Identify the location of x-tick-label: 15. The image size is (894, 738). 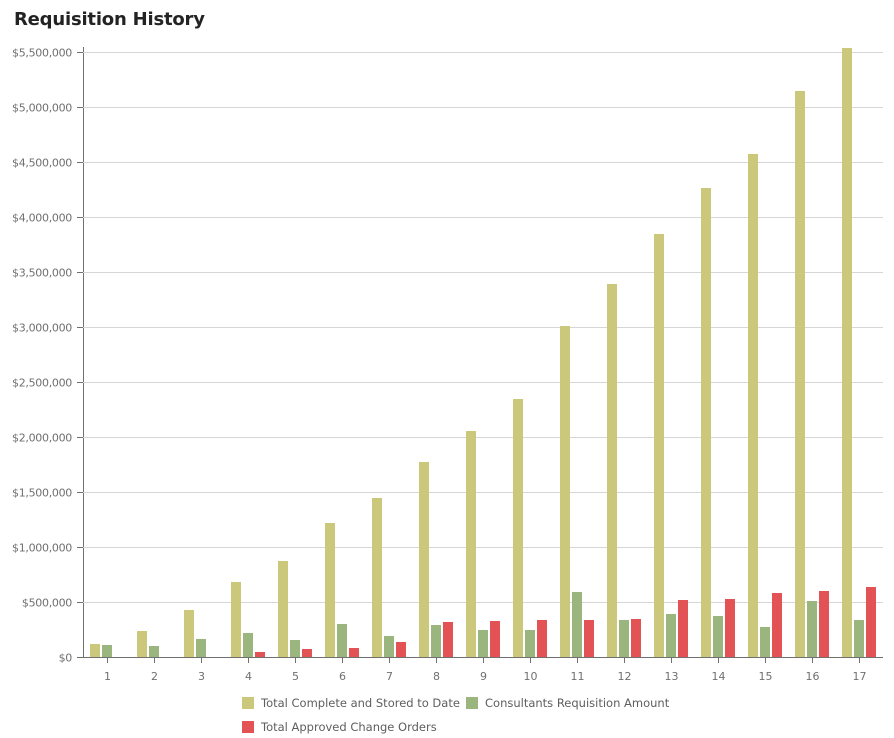
(765, 676).